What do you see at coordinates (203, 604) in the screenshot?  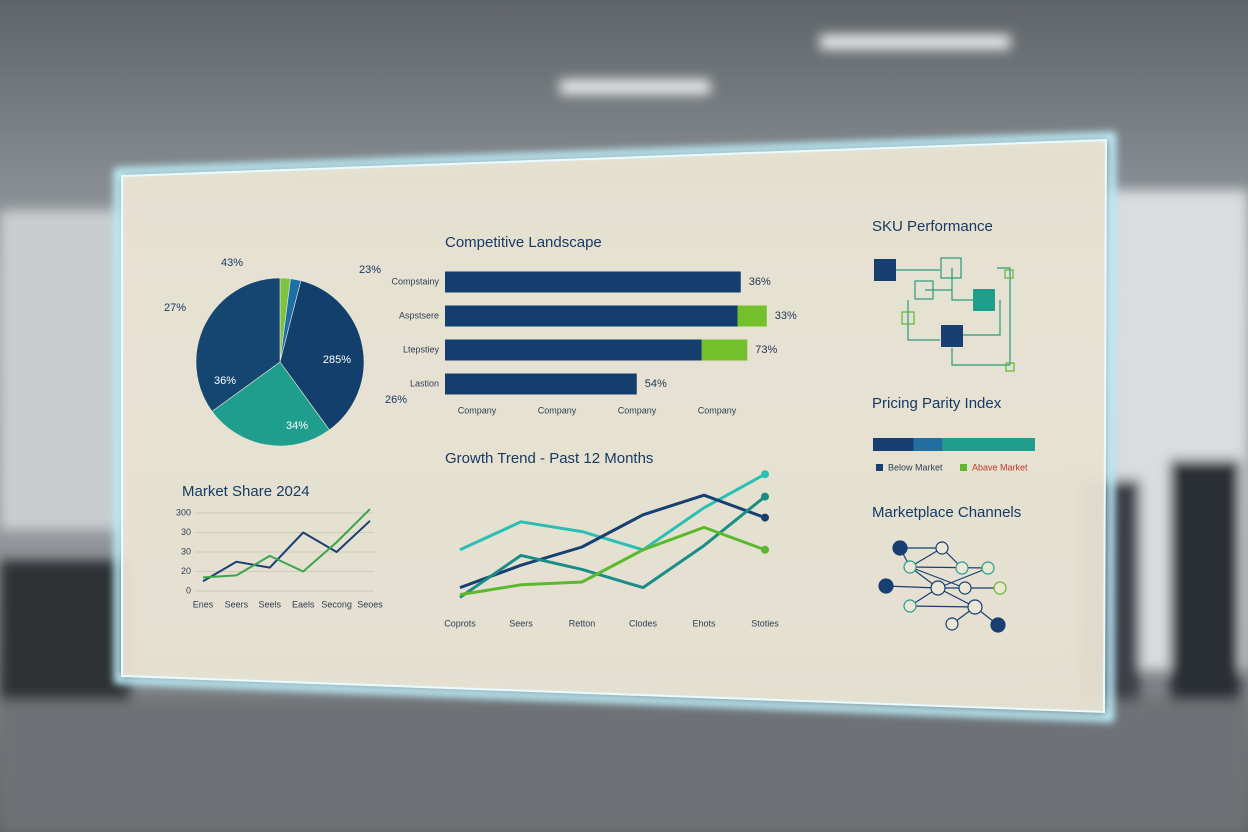 I see `x-tick-label: Enes` at bounding box center [203, 604].